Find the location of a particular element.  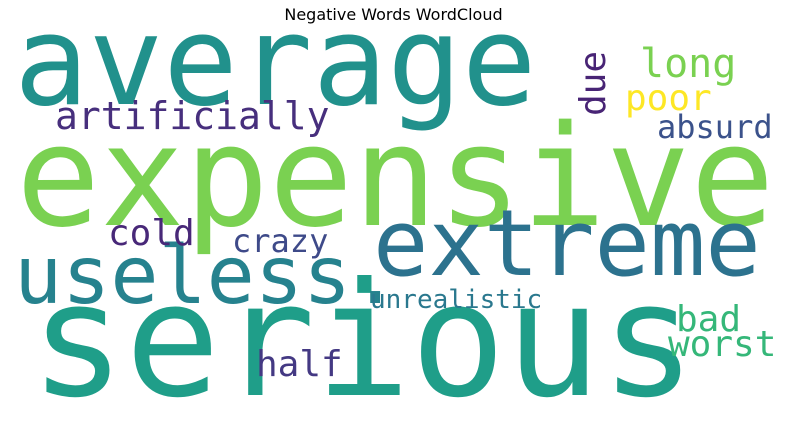

word-poor: poor is located at coordinates (668, 98).